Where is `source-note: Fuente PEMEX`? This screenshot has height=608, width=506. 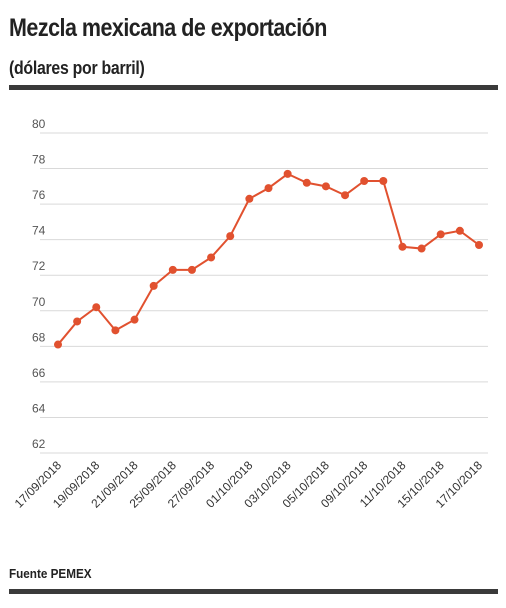
source-note: Fuente PEMEX is located at coordinates (50, 573).